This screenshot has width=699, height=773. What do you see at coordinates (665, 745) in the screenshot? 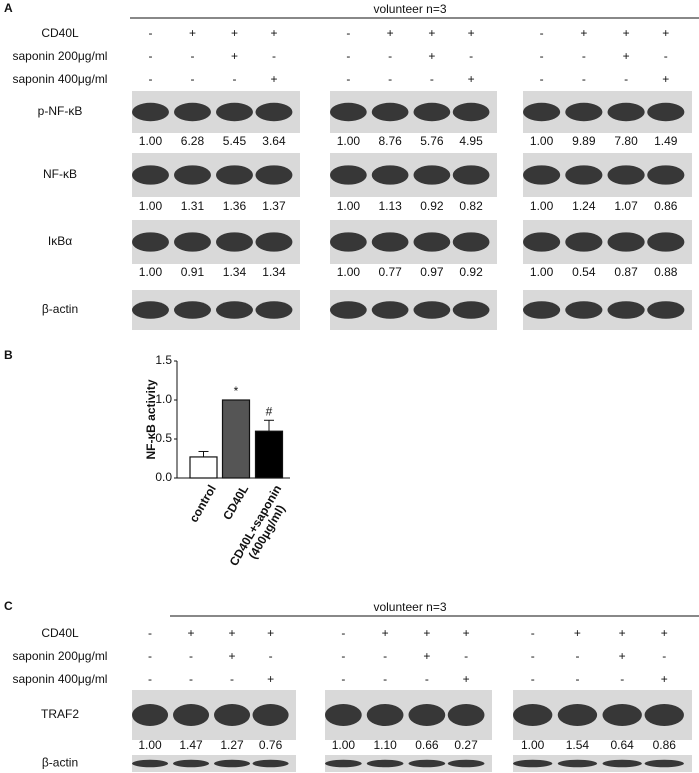
I see `quantification: 0.86` at bounding box center [665, 745].